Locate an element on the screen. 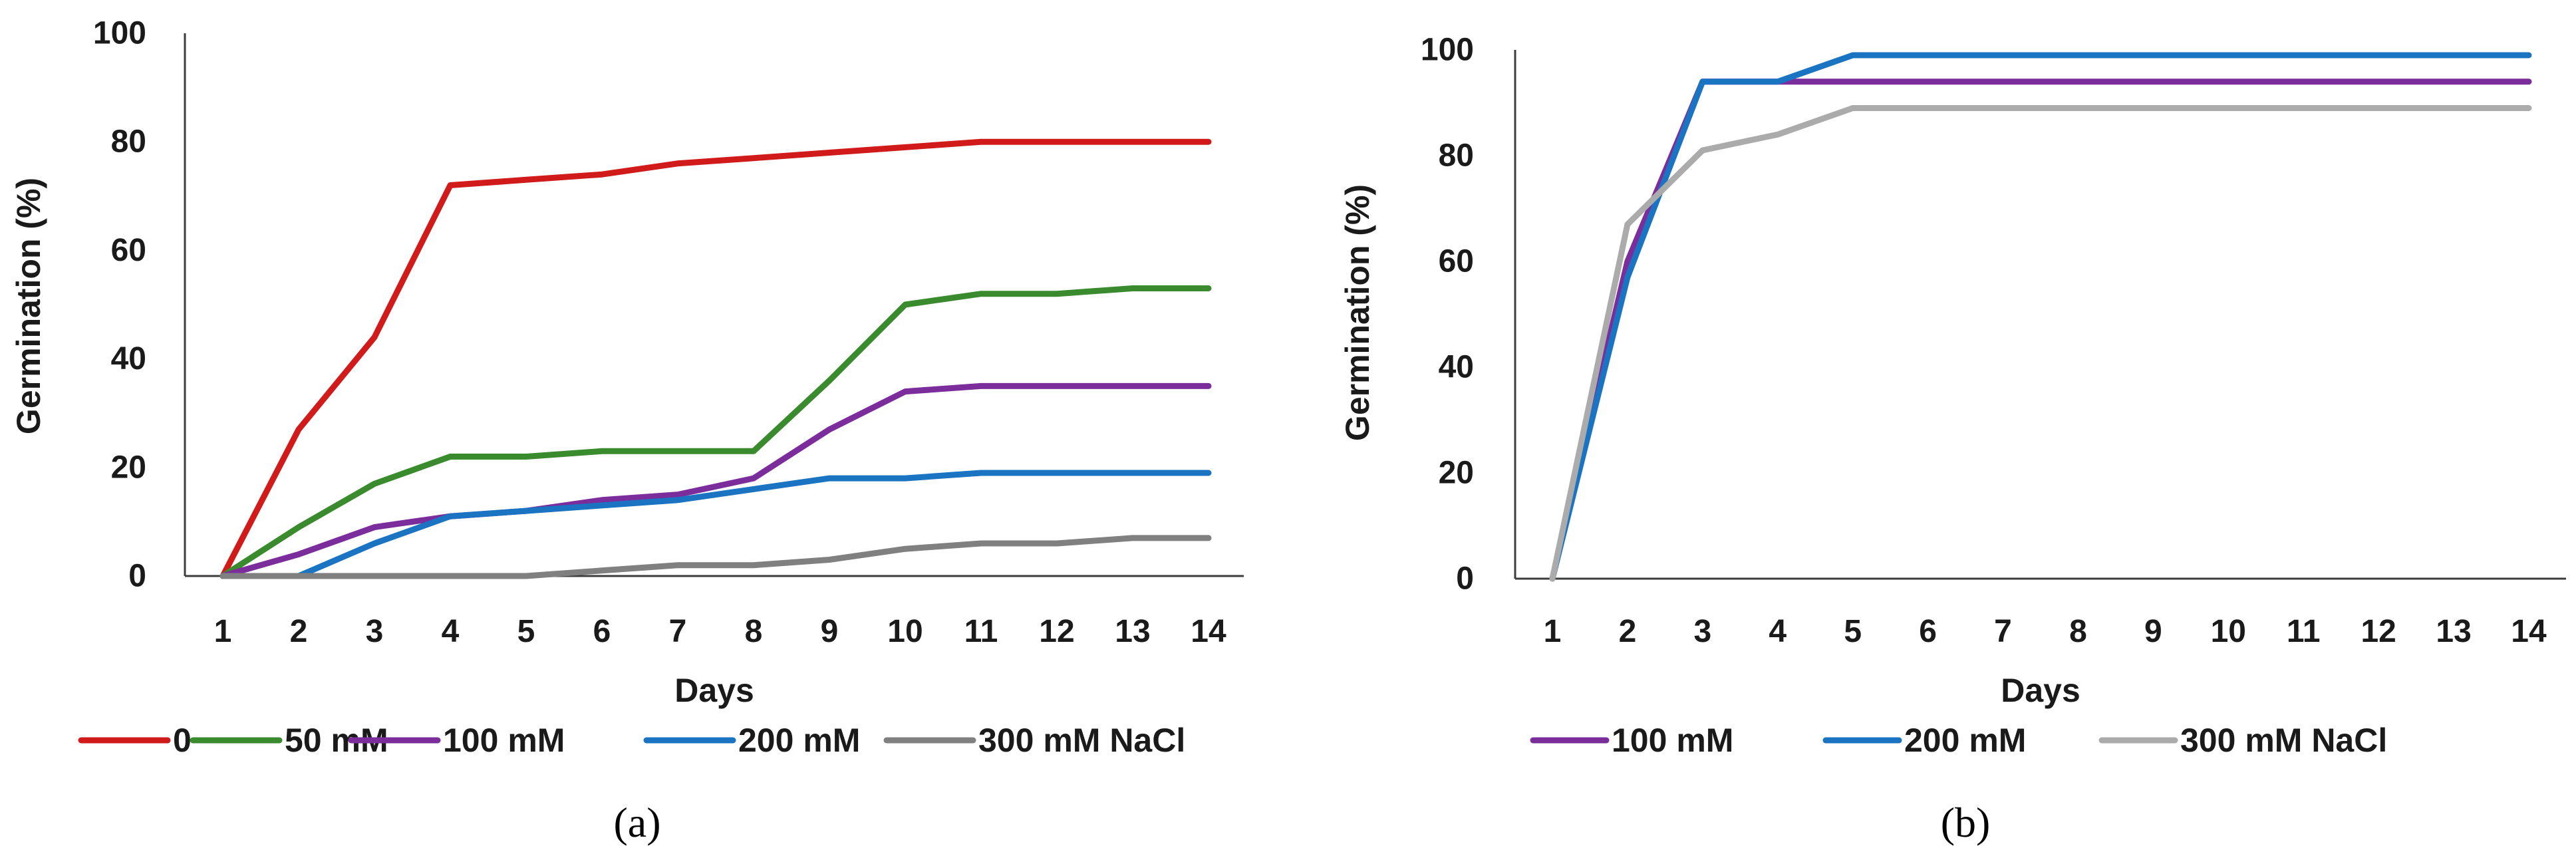 Image resolution: width=2576 pixels, height=866 pixels. chart-b-xtick-label: 4 is located at coordinates (1778, 631).